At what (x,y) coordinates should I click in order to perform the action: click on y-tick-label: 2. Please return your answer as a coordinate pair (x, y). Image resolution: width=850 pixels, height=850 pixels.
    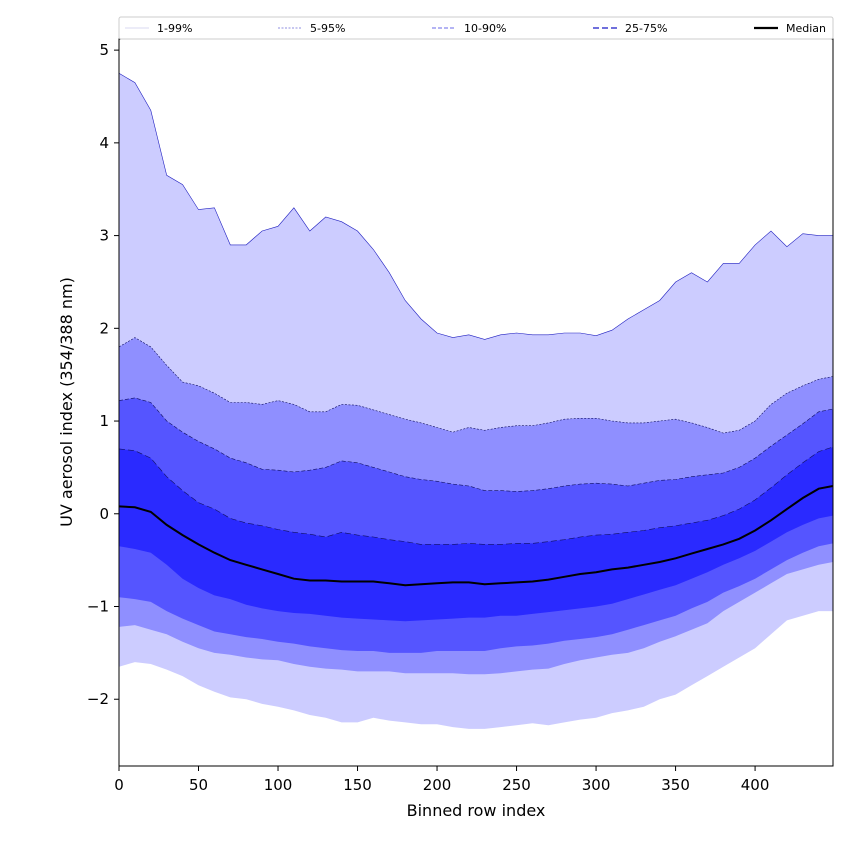
    Looking at the image, I should click on (104, 328).